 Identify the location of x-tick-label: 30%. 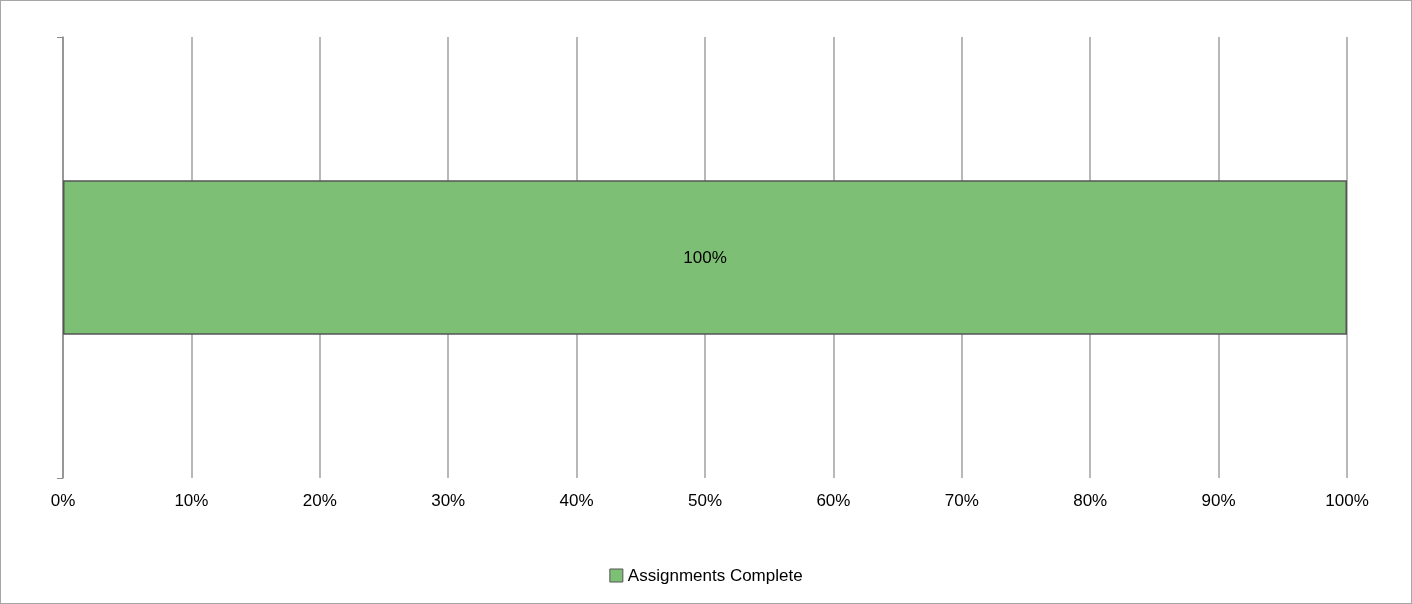
(448, 500).